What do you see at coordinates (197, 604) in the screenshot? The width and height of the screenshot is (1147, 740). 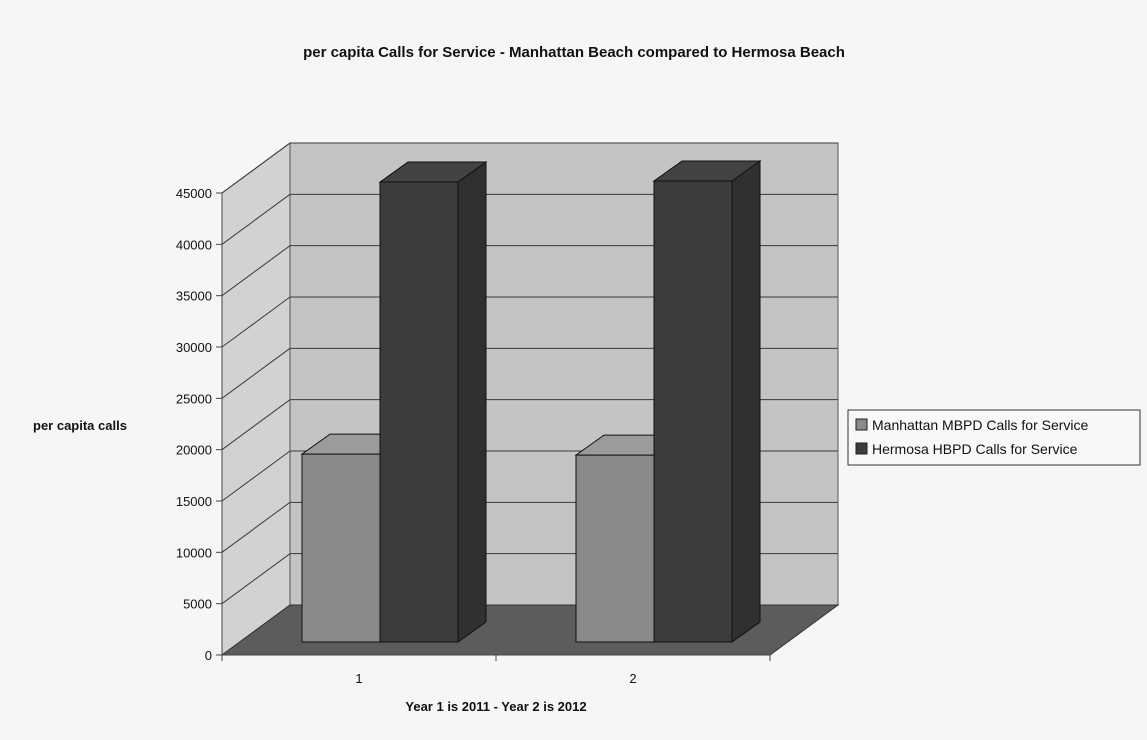 I see `y-tick-label-5000: 5000` at bounding box center [197, 604].